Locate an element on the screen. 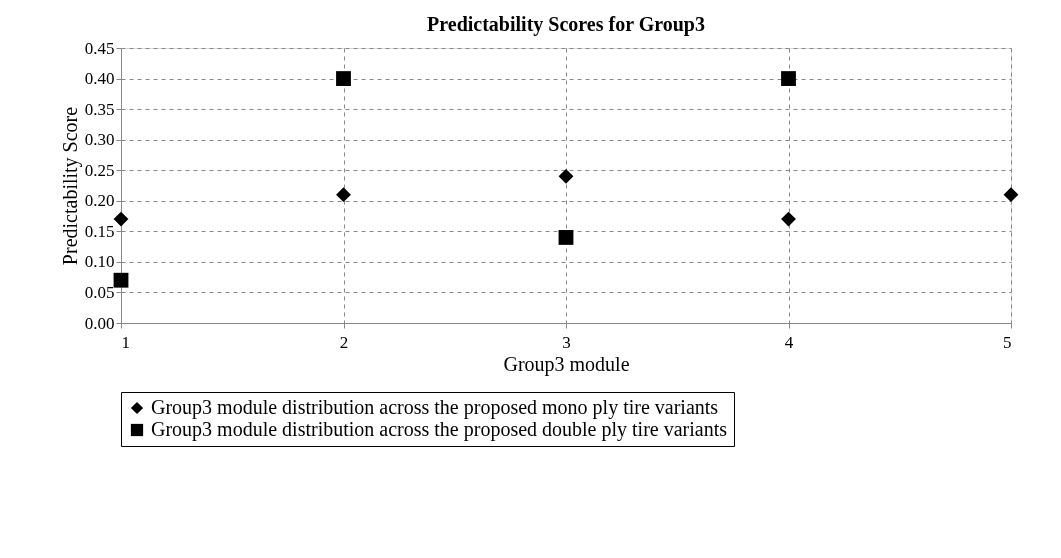 The image size is (1061, 558). x-tick-label: 1 is located at coordinates (125, 342).